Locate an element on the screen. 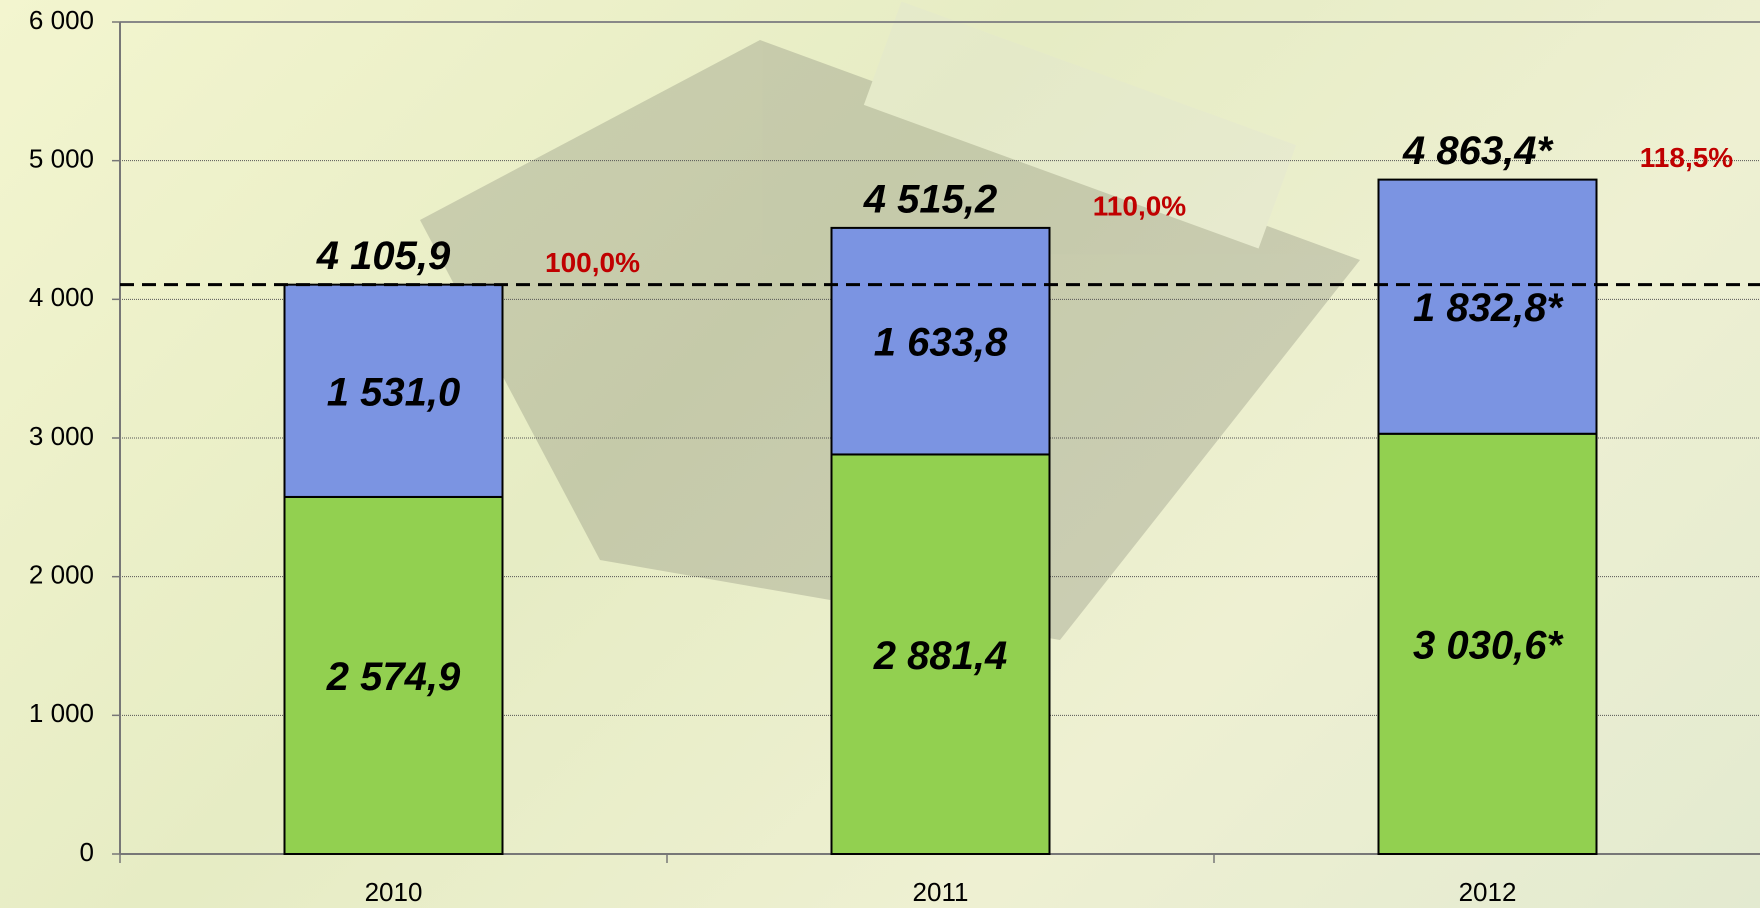 The image size is (1760, 908). y-tick-label: 1 000 is located at coordinates (61, 713).